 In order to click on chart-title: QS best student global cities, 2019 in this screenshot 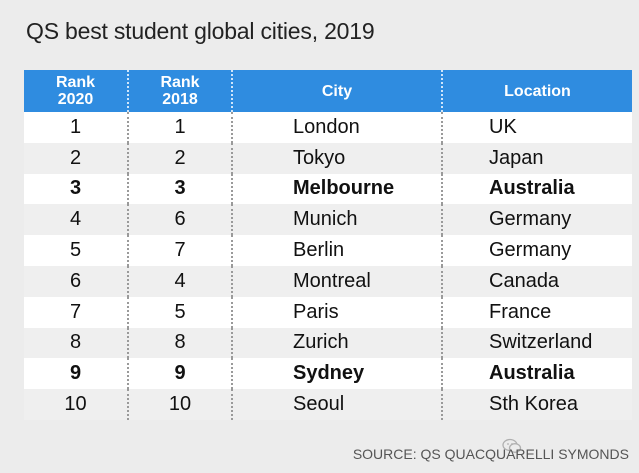, I will do `click(200, 31)`.